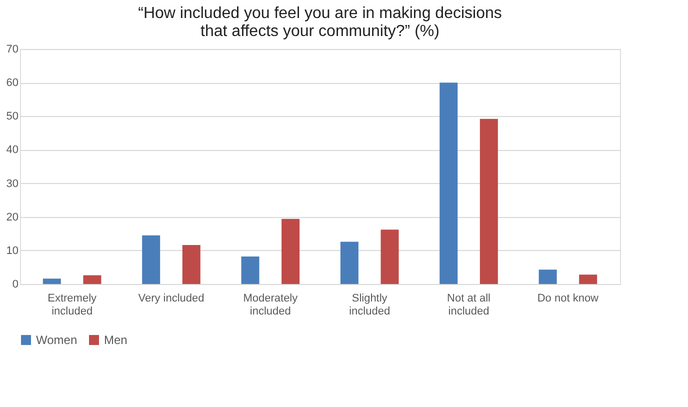 Image resolution: width=688 pixels, height=407 pixels. I want to click on x-tick-label: Slightly included, so click(369, 305).